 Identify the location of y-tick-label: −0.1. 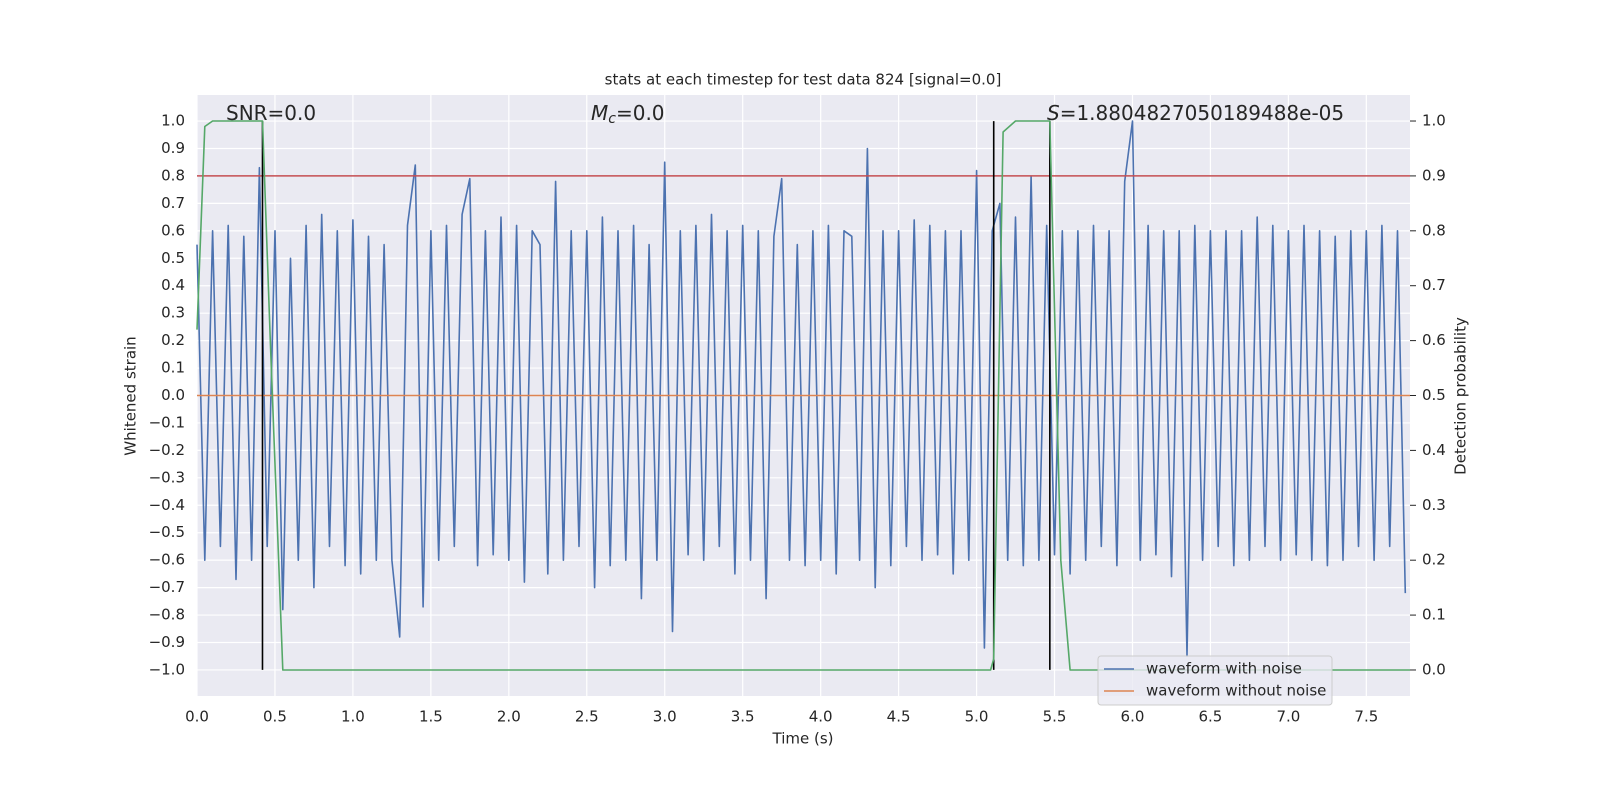
(167, 422).